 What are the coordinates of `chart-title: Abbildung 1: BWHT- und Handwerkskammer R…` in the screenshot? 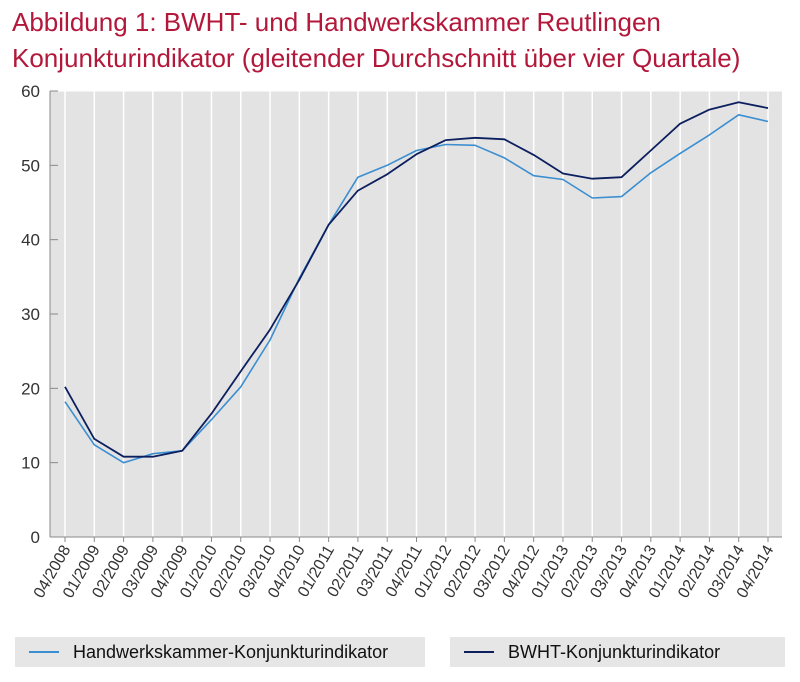 It's located at (376, 40).